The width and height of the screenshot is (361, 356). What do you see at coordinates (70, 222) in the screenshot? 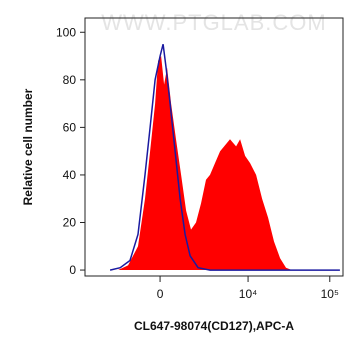
I see `y-tick-label: 20` at bounding box center [70, 222].